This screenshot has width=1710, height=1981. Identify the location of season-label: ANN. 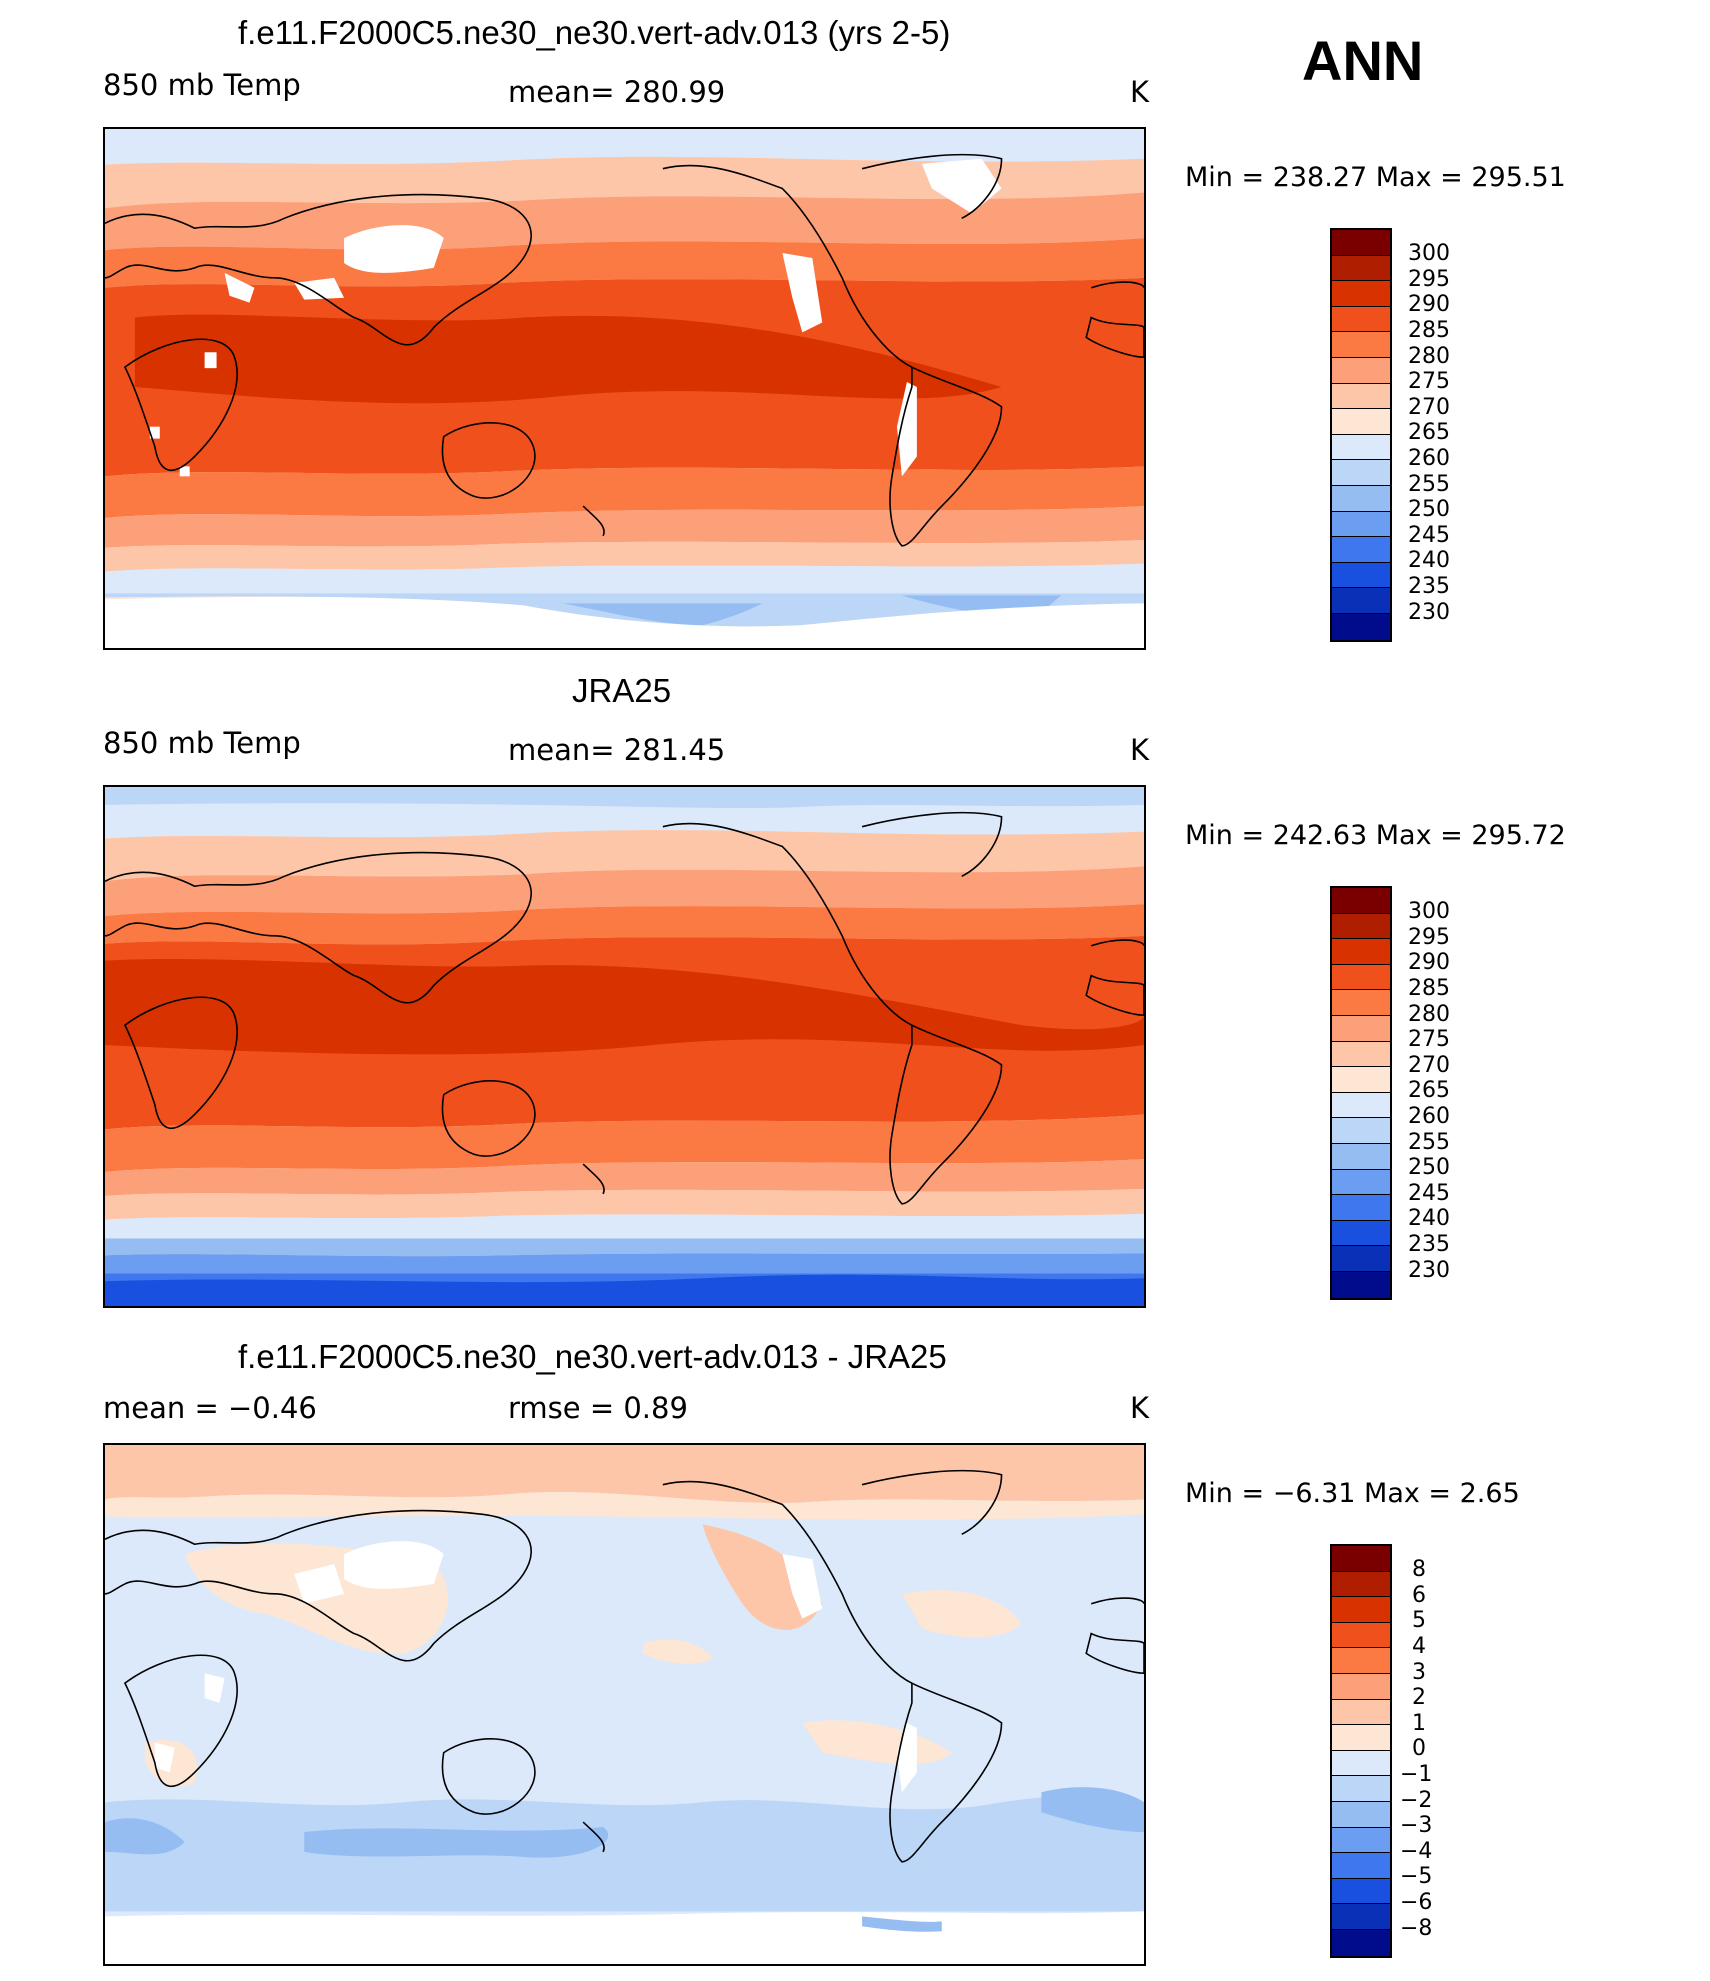
(1363, 60).